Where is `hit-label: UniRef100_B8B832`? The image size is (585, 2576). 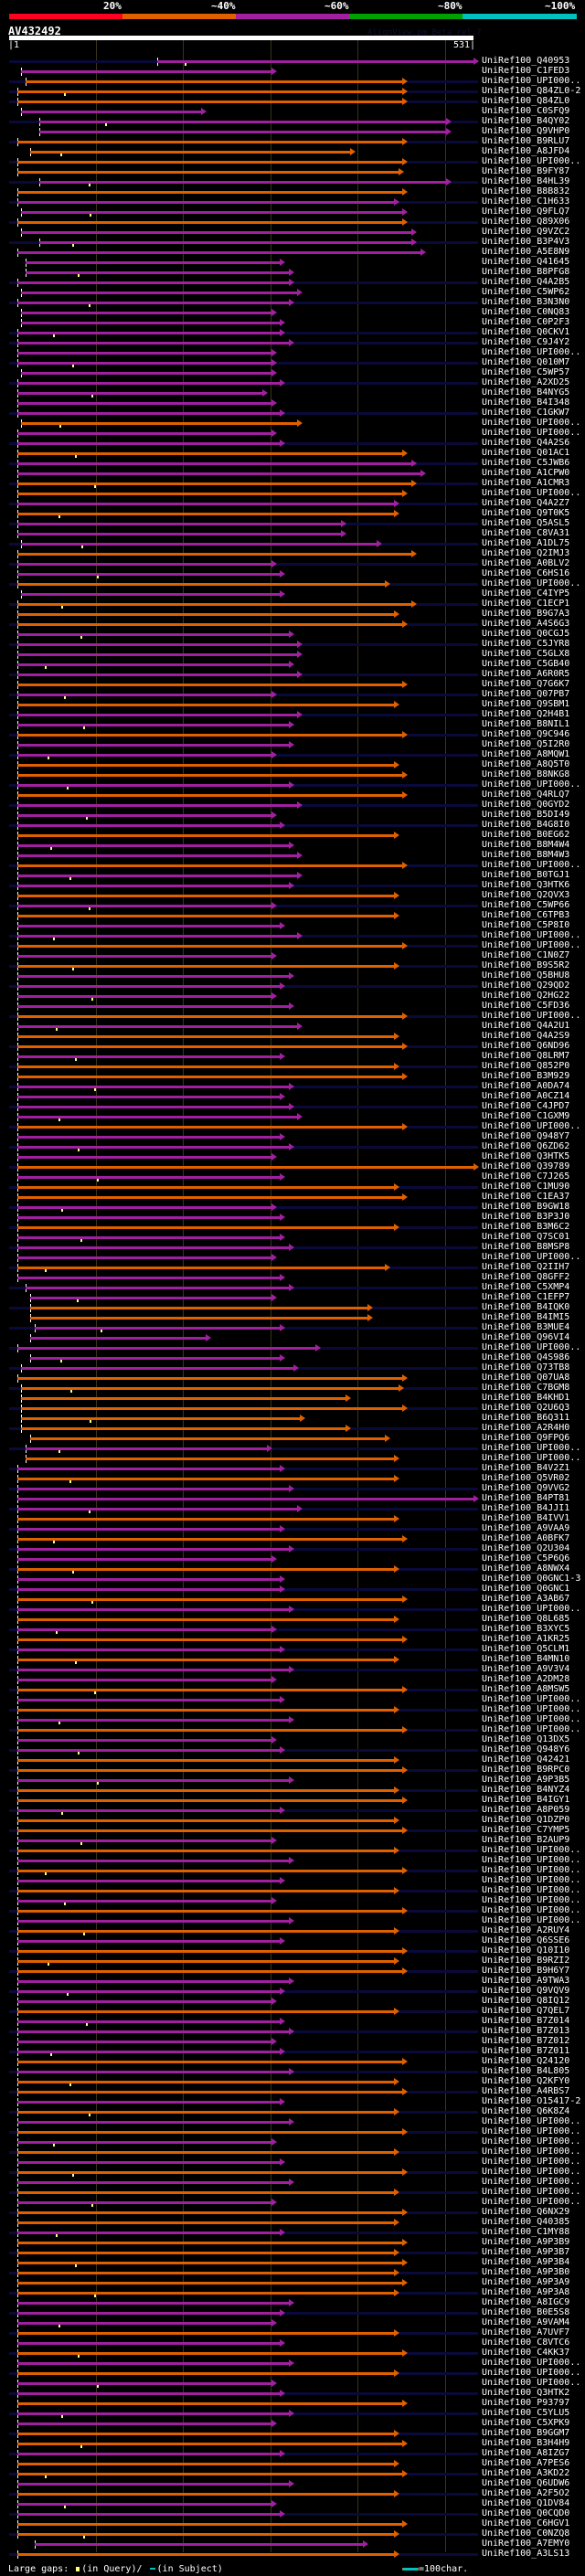 hit-label: UniRef100_B8B832 is located at coordinates (526, 191).